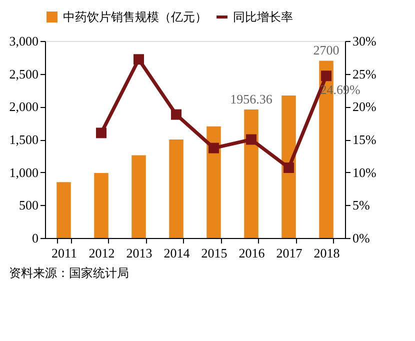  What do you see at coordinates (68, 273) in the screenshot?
I see `text: 资料来源：国家统计局` at bounding box center [68, 273].